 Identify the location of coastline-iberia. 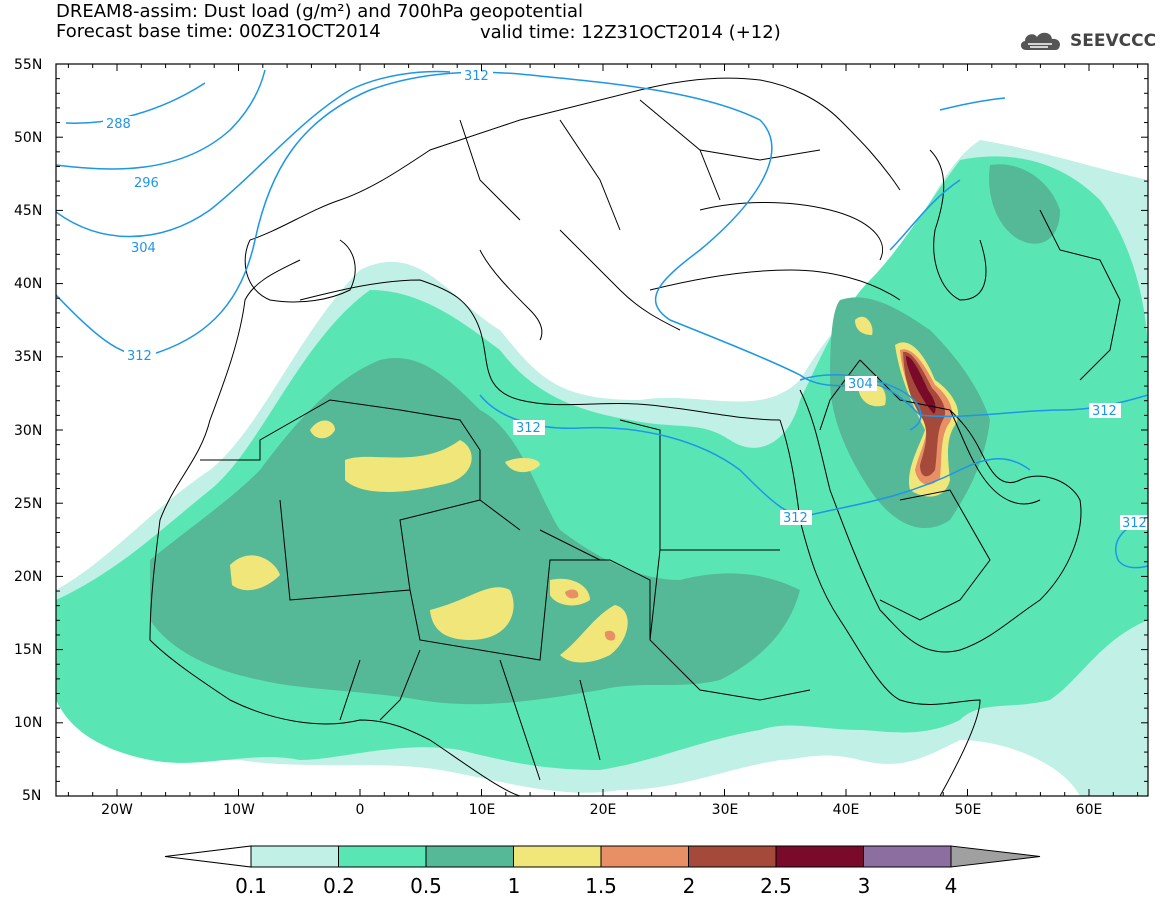
(300, 271).